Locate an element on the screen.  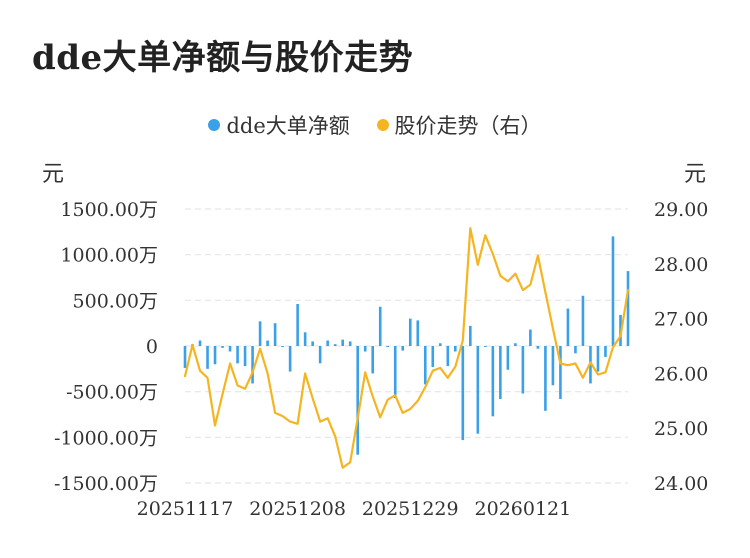
x-tick-label: 20251208 is located at coordinates (297, 509).